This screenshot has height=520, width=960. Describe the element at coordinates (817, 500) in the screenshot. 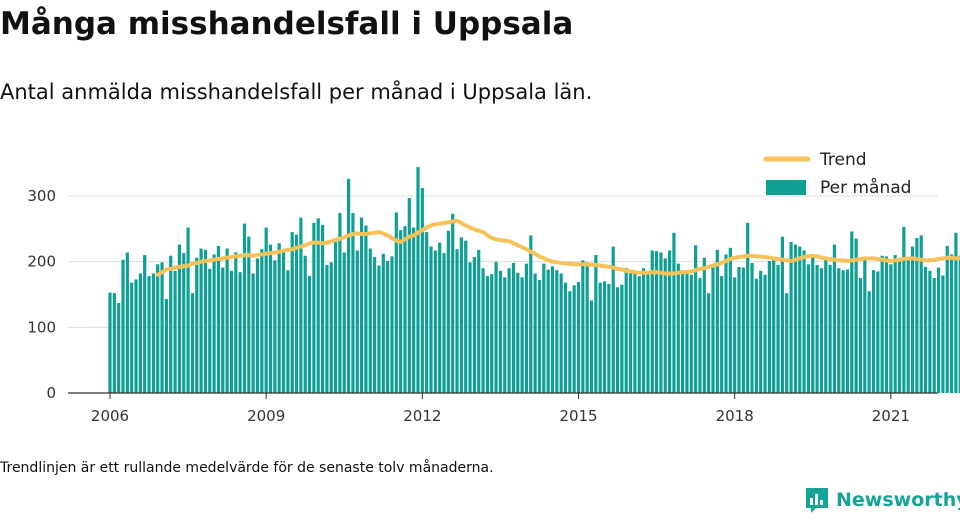

I see `newsworthy-chart-icon` at that location.